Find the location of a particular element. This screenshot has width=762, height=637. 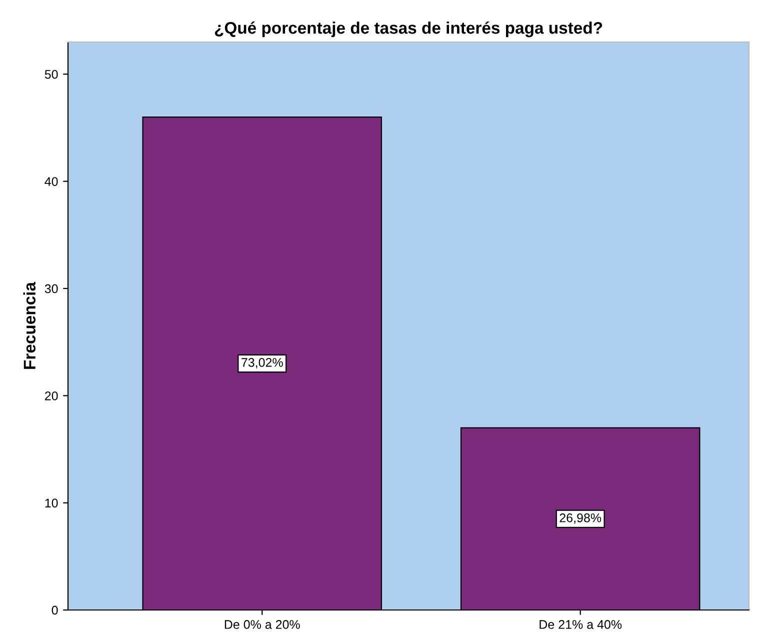

y-tick-label: 50 is located at coordinates (51, 74).